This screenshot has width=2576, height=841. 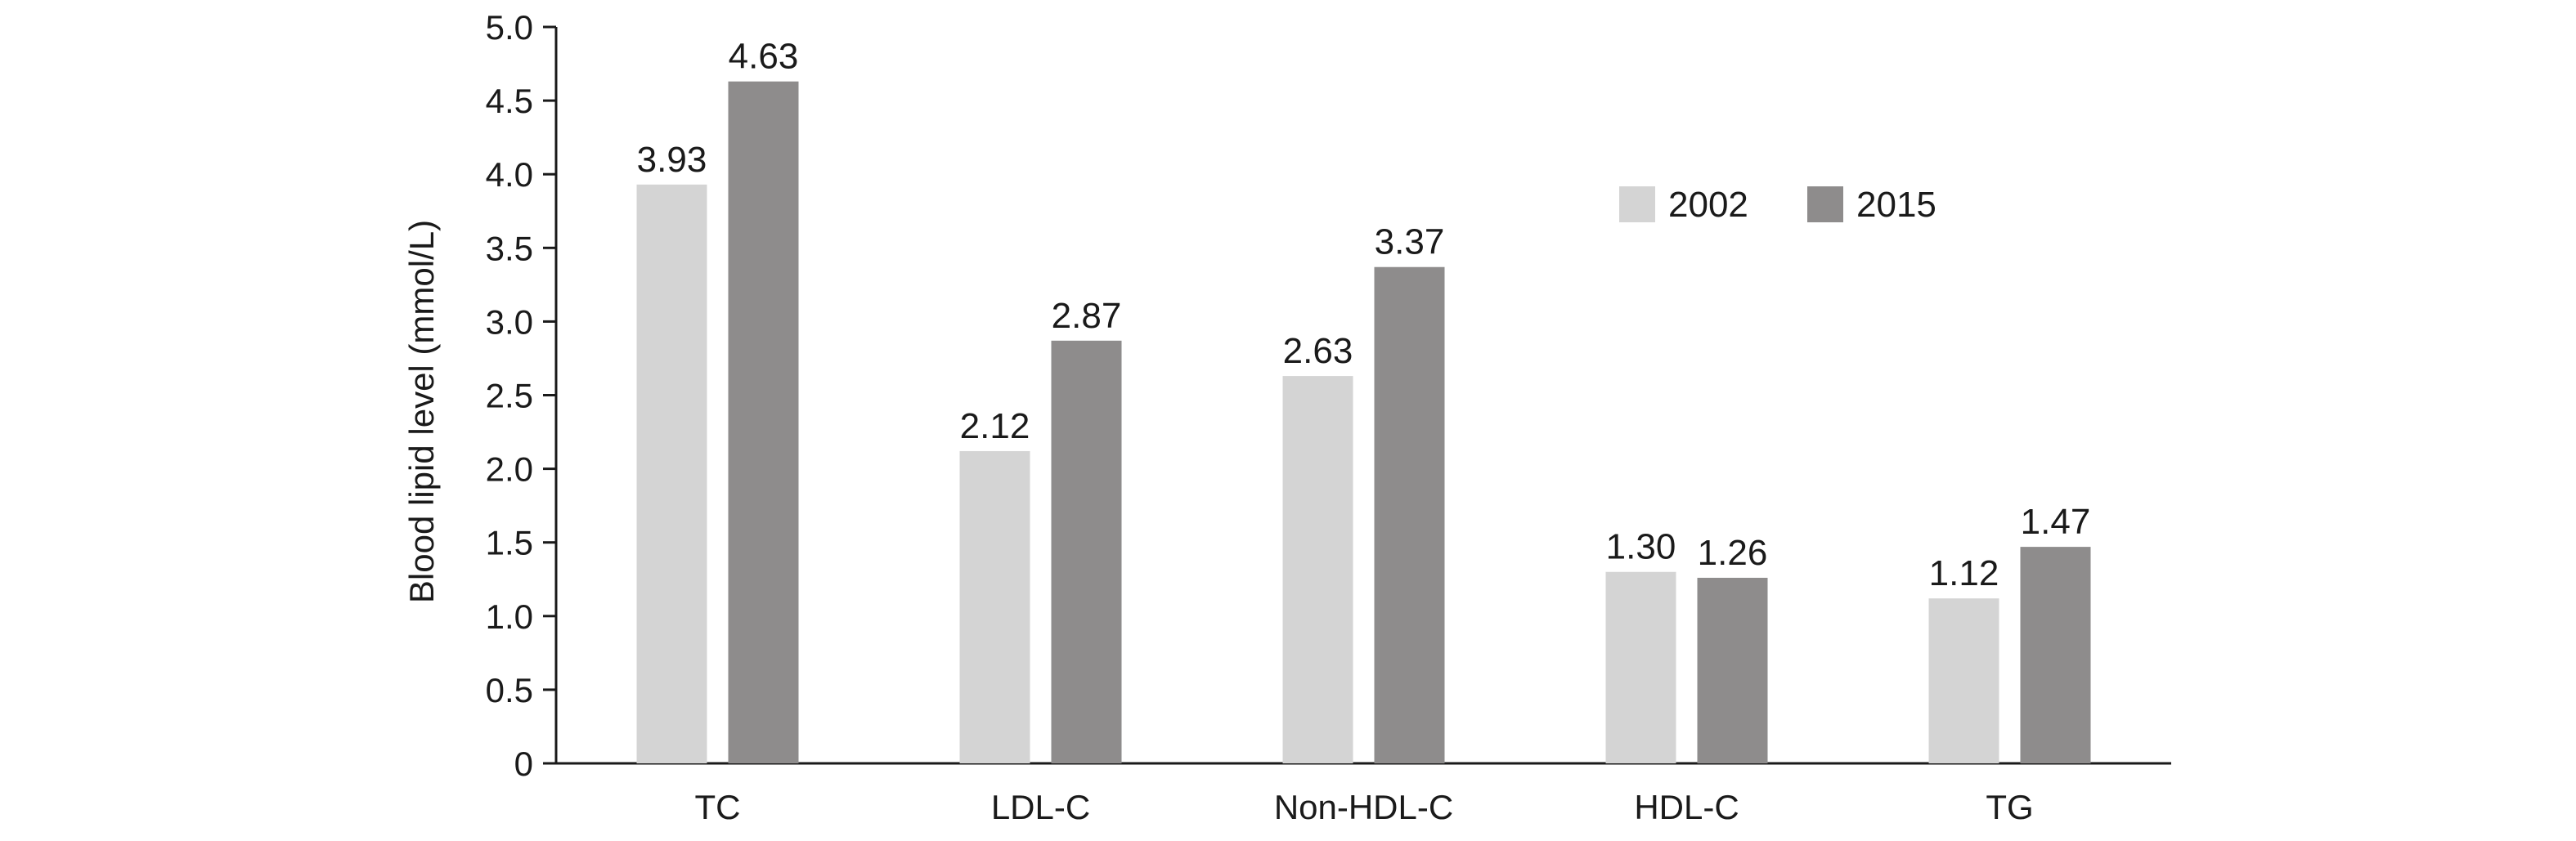 I want to click on legend-swatch-2002, so click(x=1637, y=204).